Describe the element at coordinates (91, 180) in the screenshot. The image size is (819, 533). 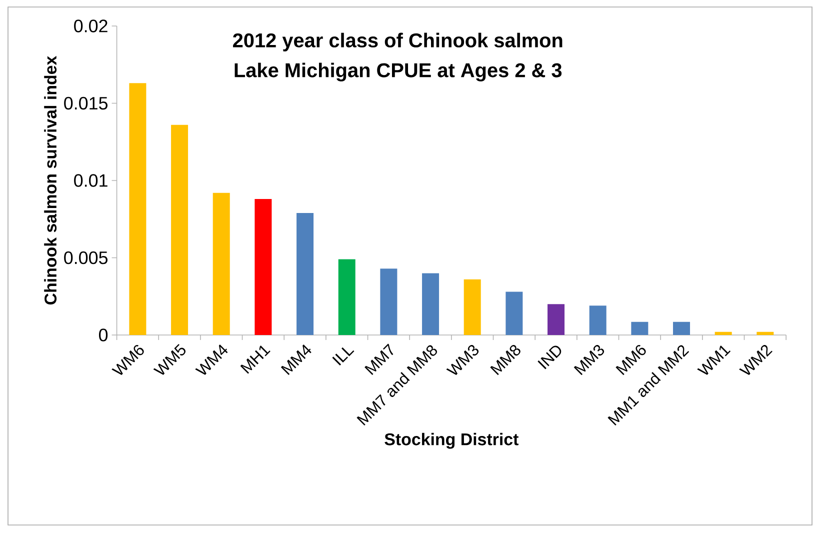
I see `y-tick-label: 0.01` at that location.